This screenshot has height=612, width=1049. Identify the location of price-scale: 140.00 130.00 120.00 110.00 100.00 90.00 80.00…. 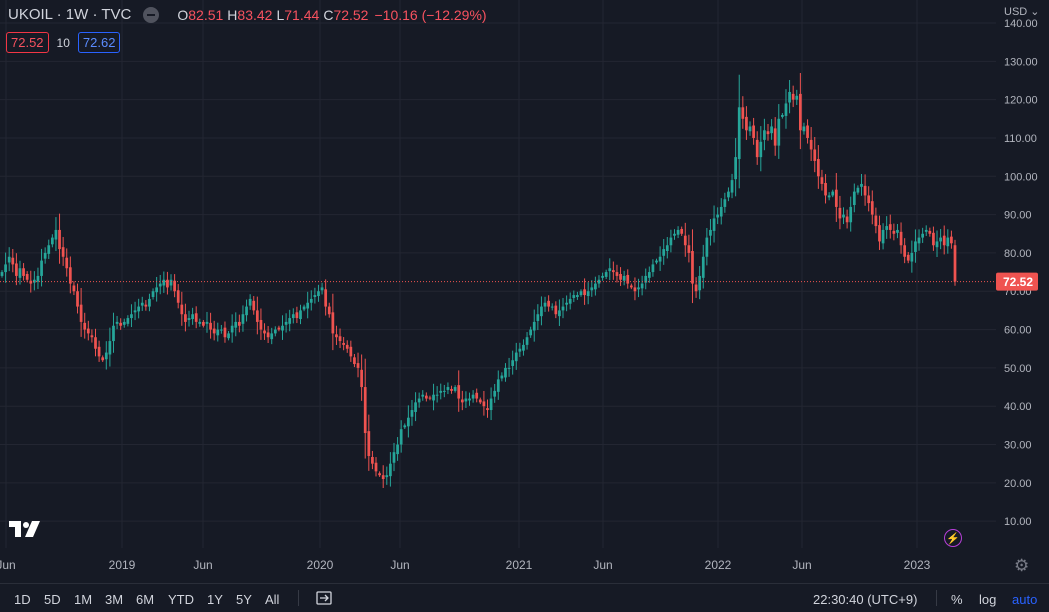
(1022, 274).